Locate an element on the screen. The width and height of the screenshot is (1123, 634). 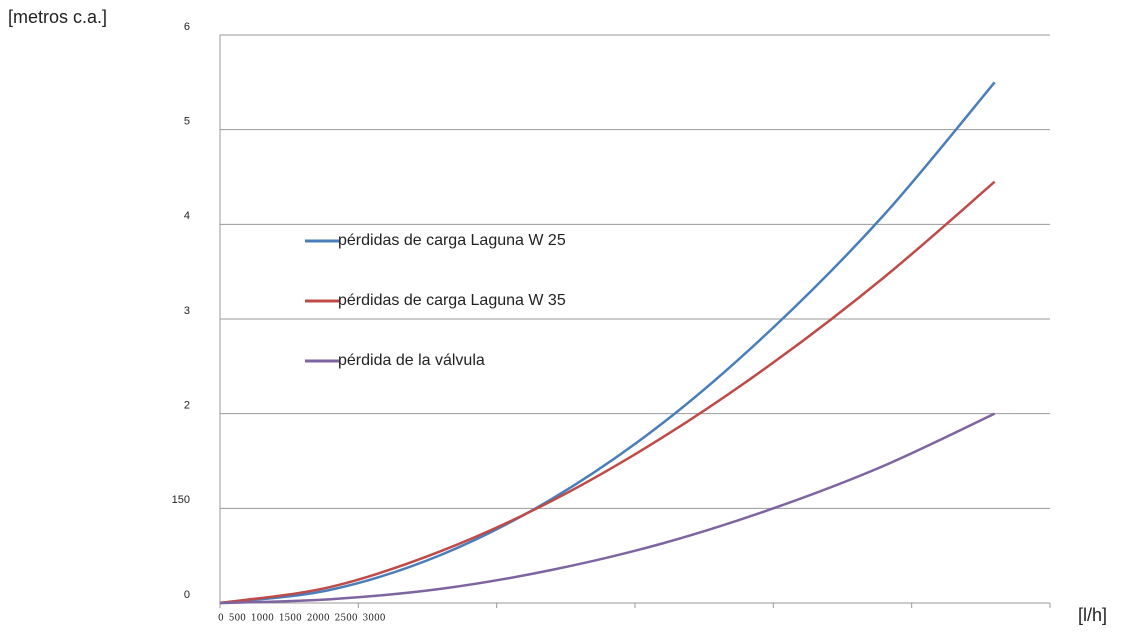
legend-label: pérdidas de carga Laguna W 25 is located at coordinates (452, 240).